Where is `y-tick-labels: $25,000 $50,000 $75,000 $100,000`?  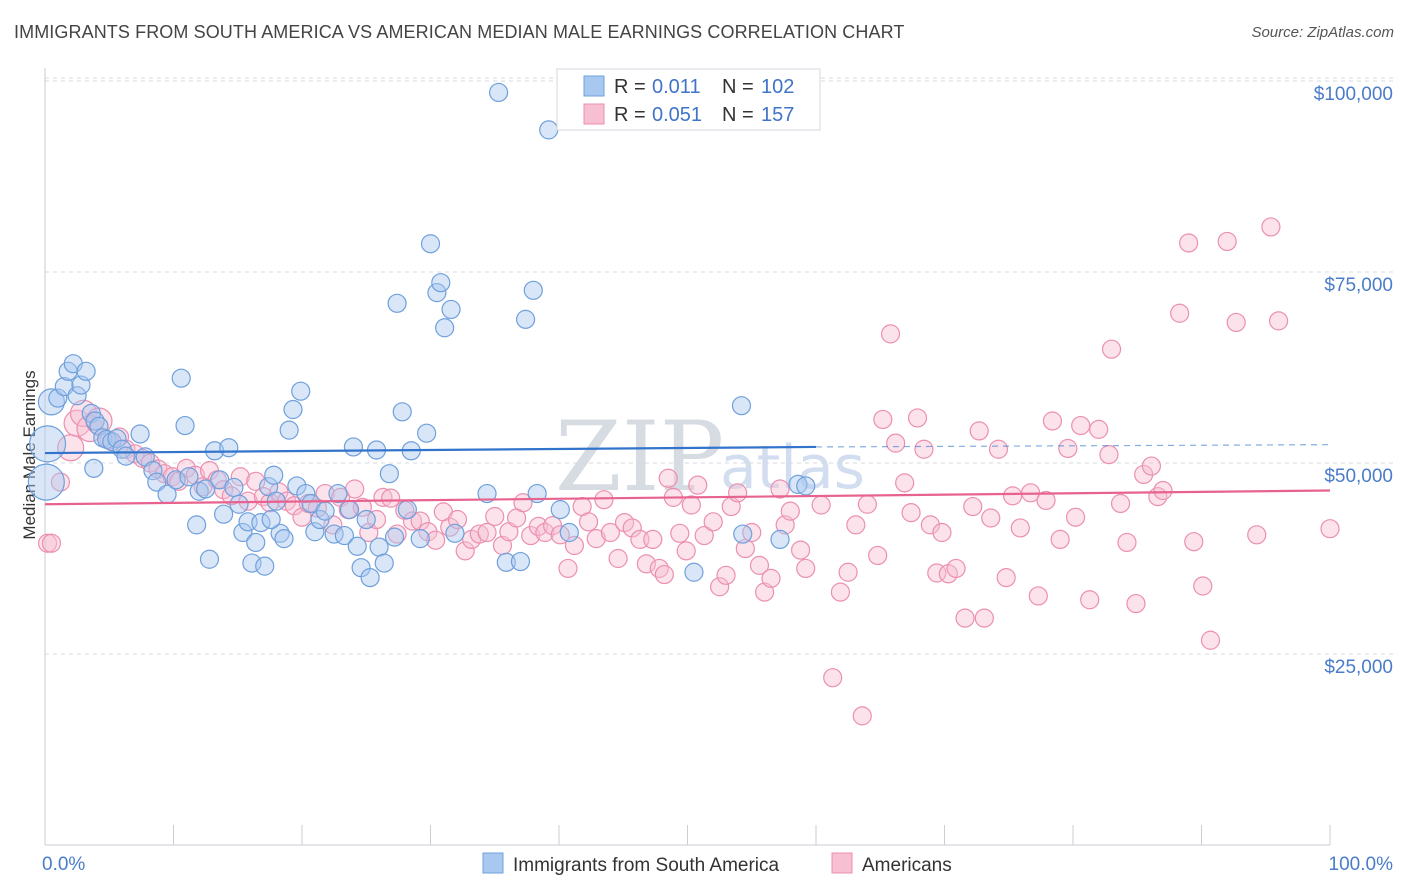 y-tick-labels: $25,000 $50,000 $75,000 $100,000 is located at coordinates (1353, 381).